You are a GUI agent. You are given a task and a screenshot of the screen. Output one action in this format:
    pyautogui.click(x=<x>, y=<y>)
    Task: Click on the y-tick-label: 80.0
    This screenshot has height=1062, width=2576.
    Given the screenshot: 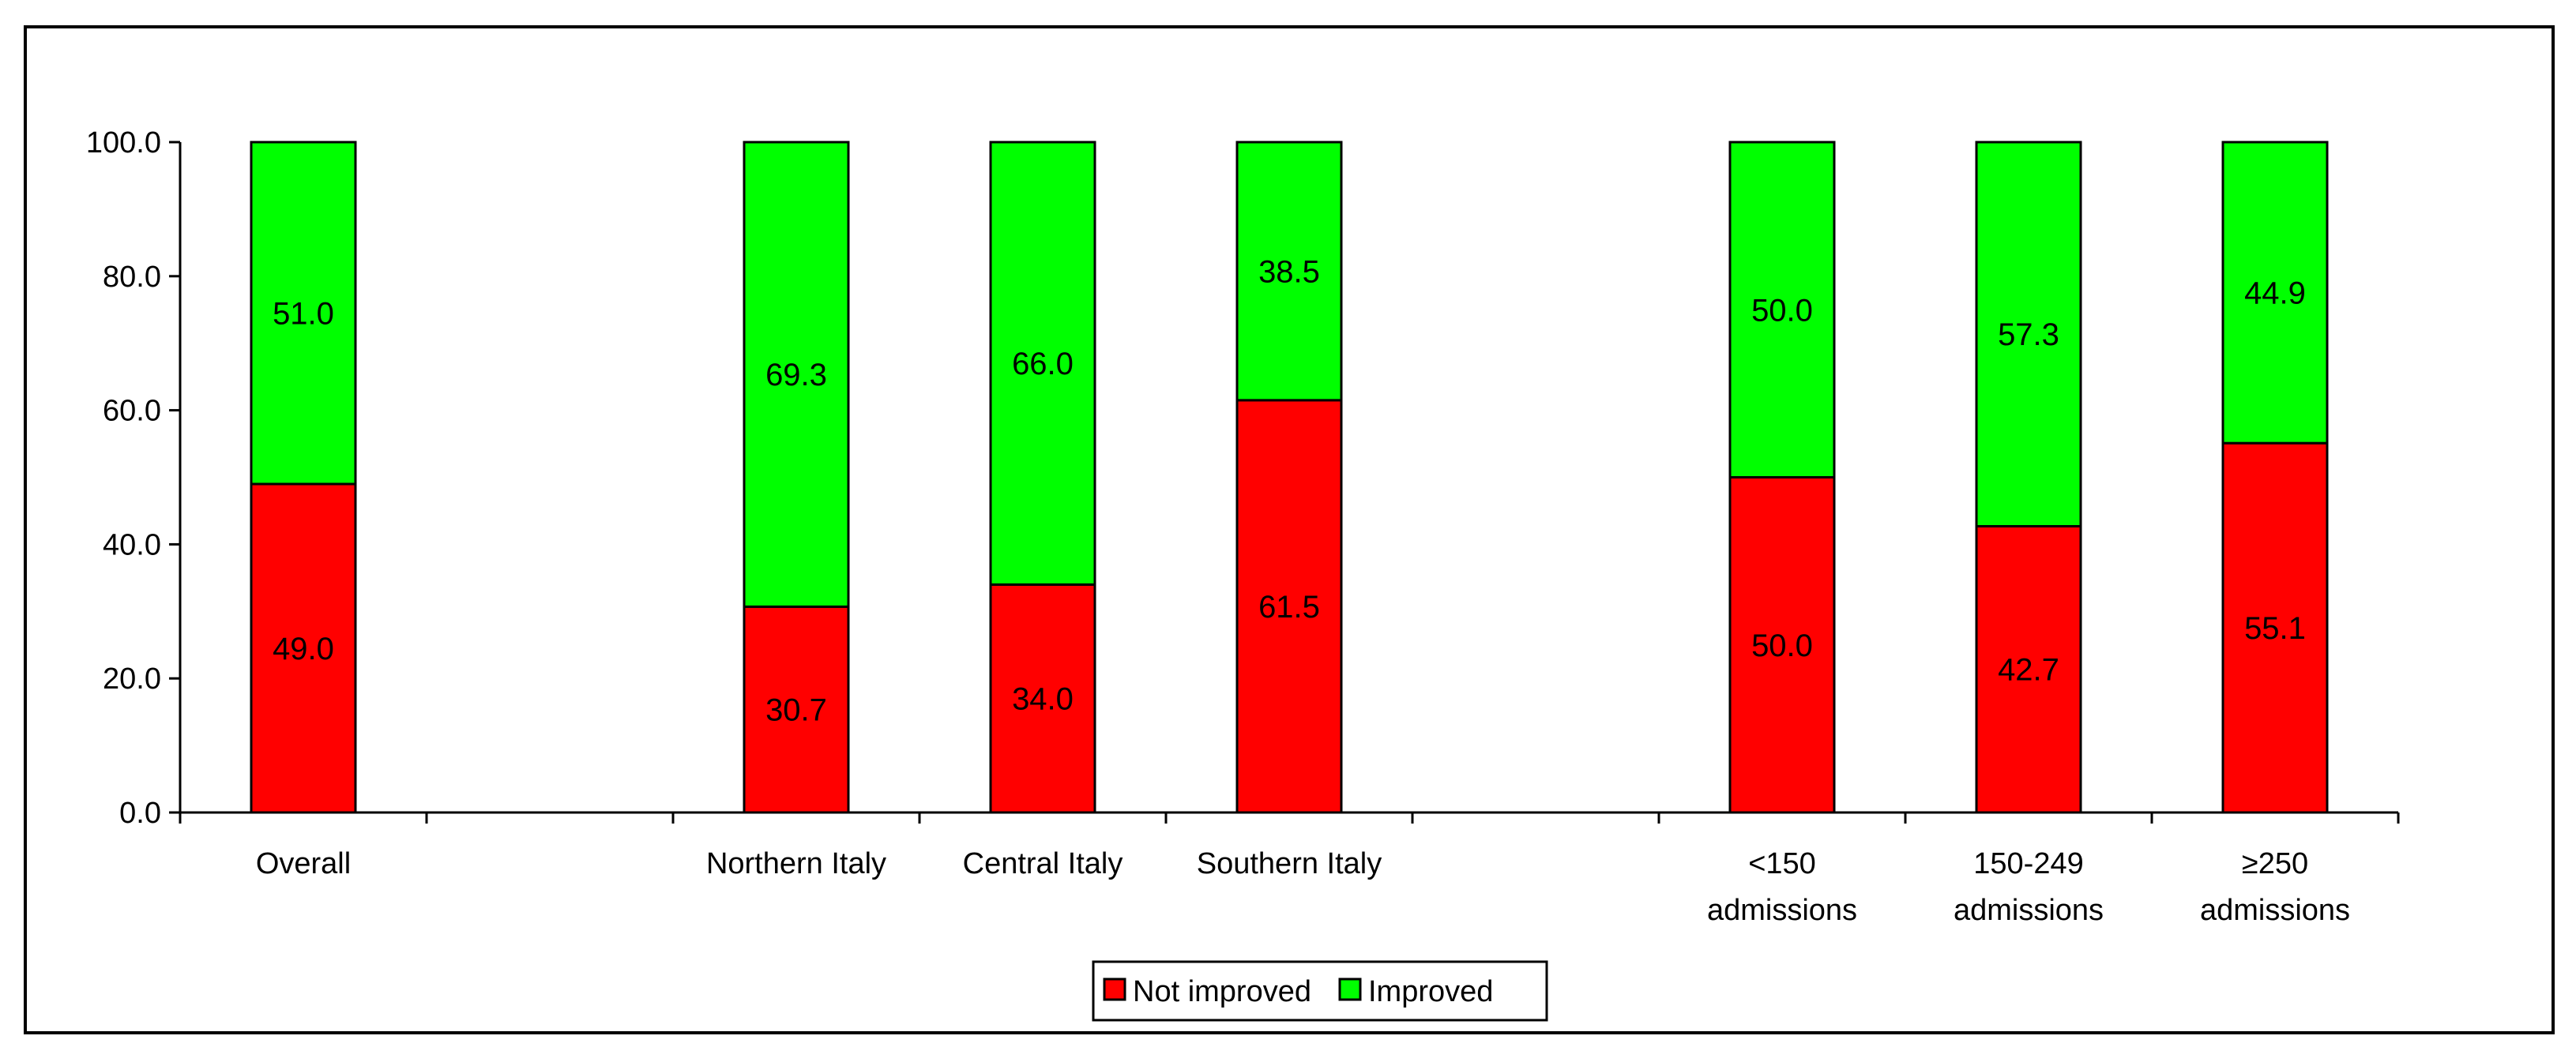 What is the action you would take?
    pyautogui.click(x=132, y=277)
    